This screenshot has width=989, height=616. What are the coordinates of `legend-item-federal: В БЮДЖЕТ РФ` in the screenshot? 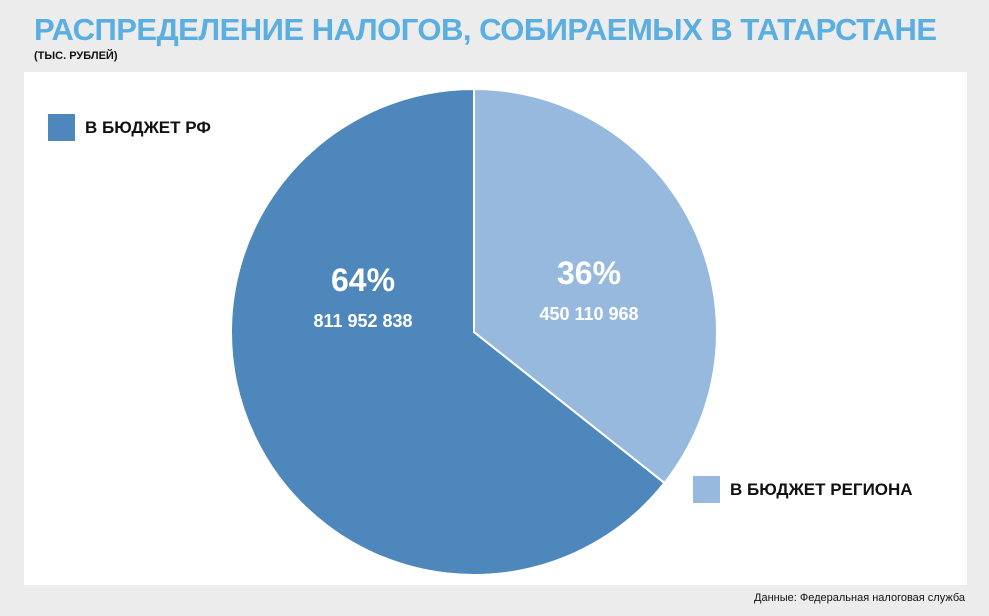 It's located at (129, 127).